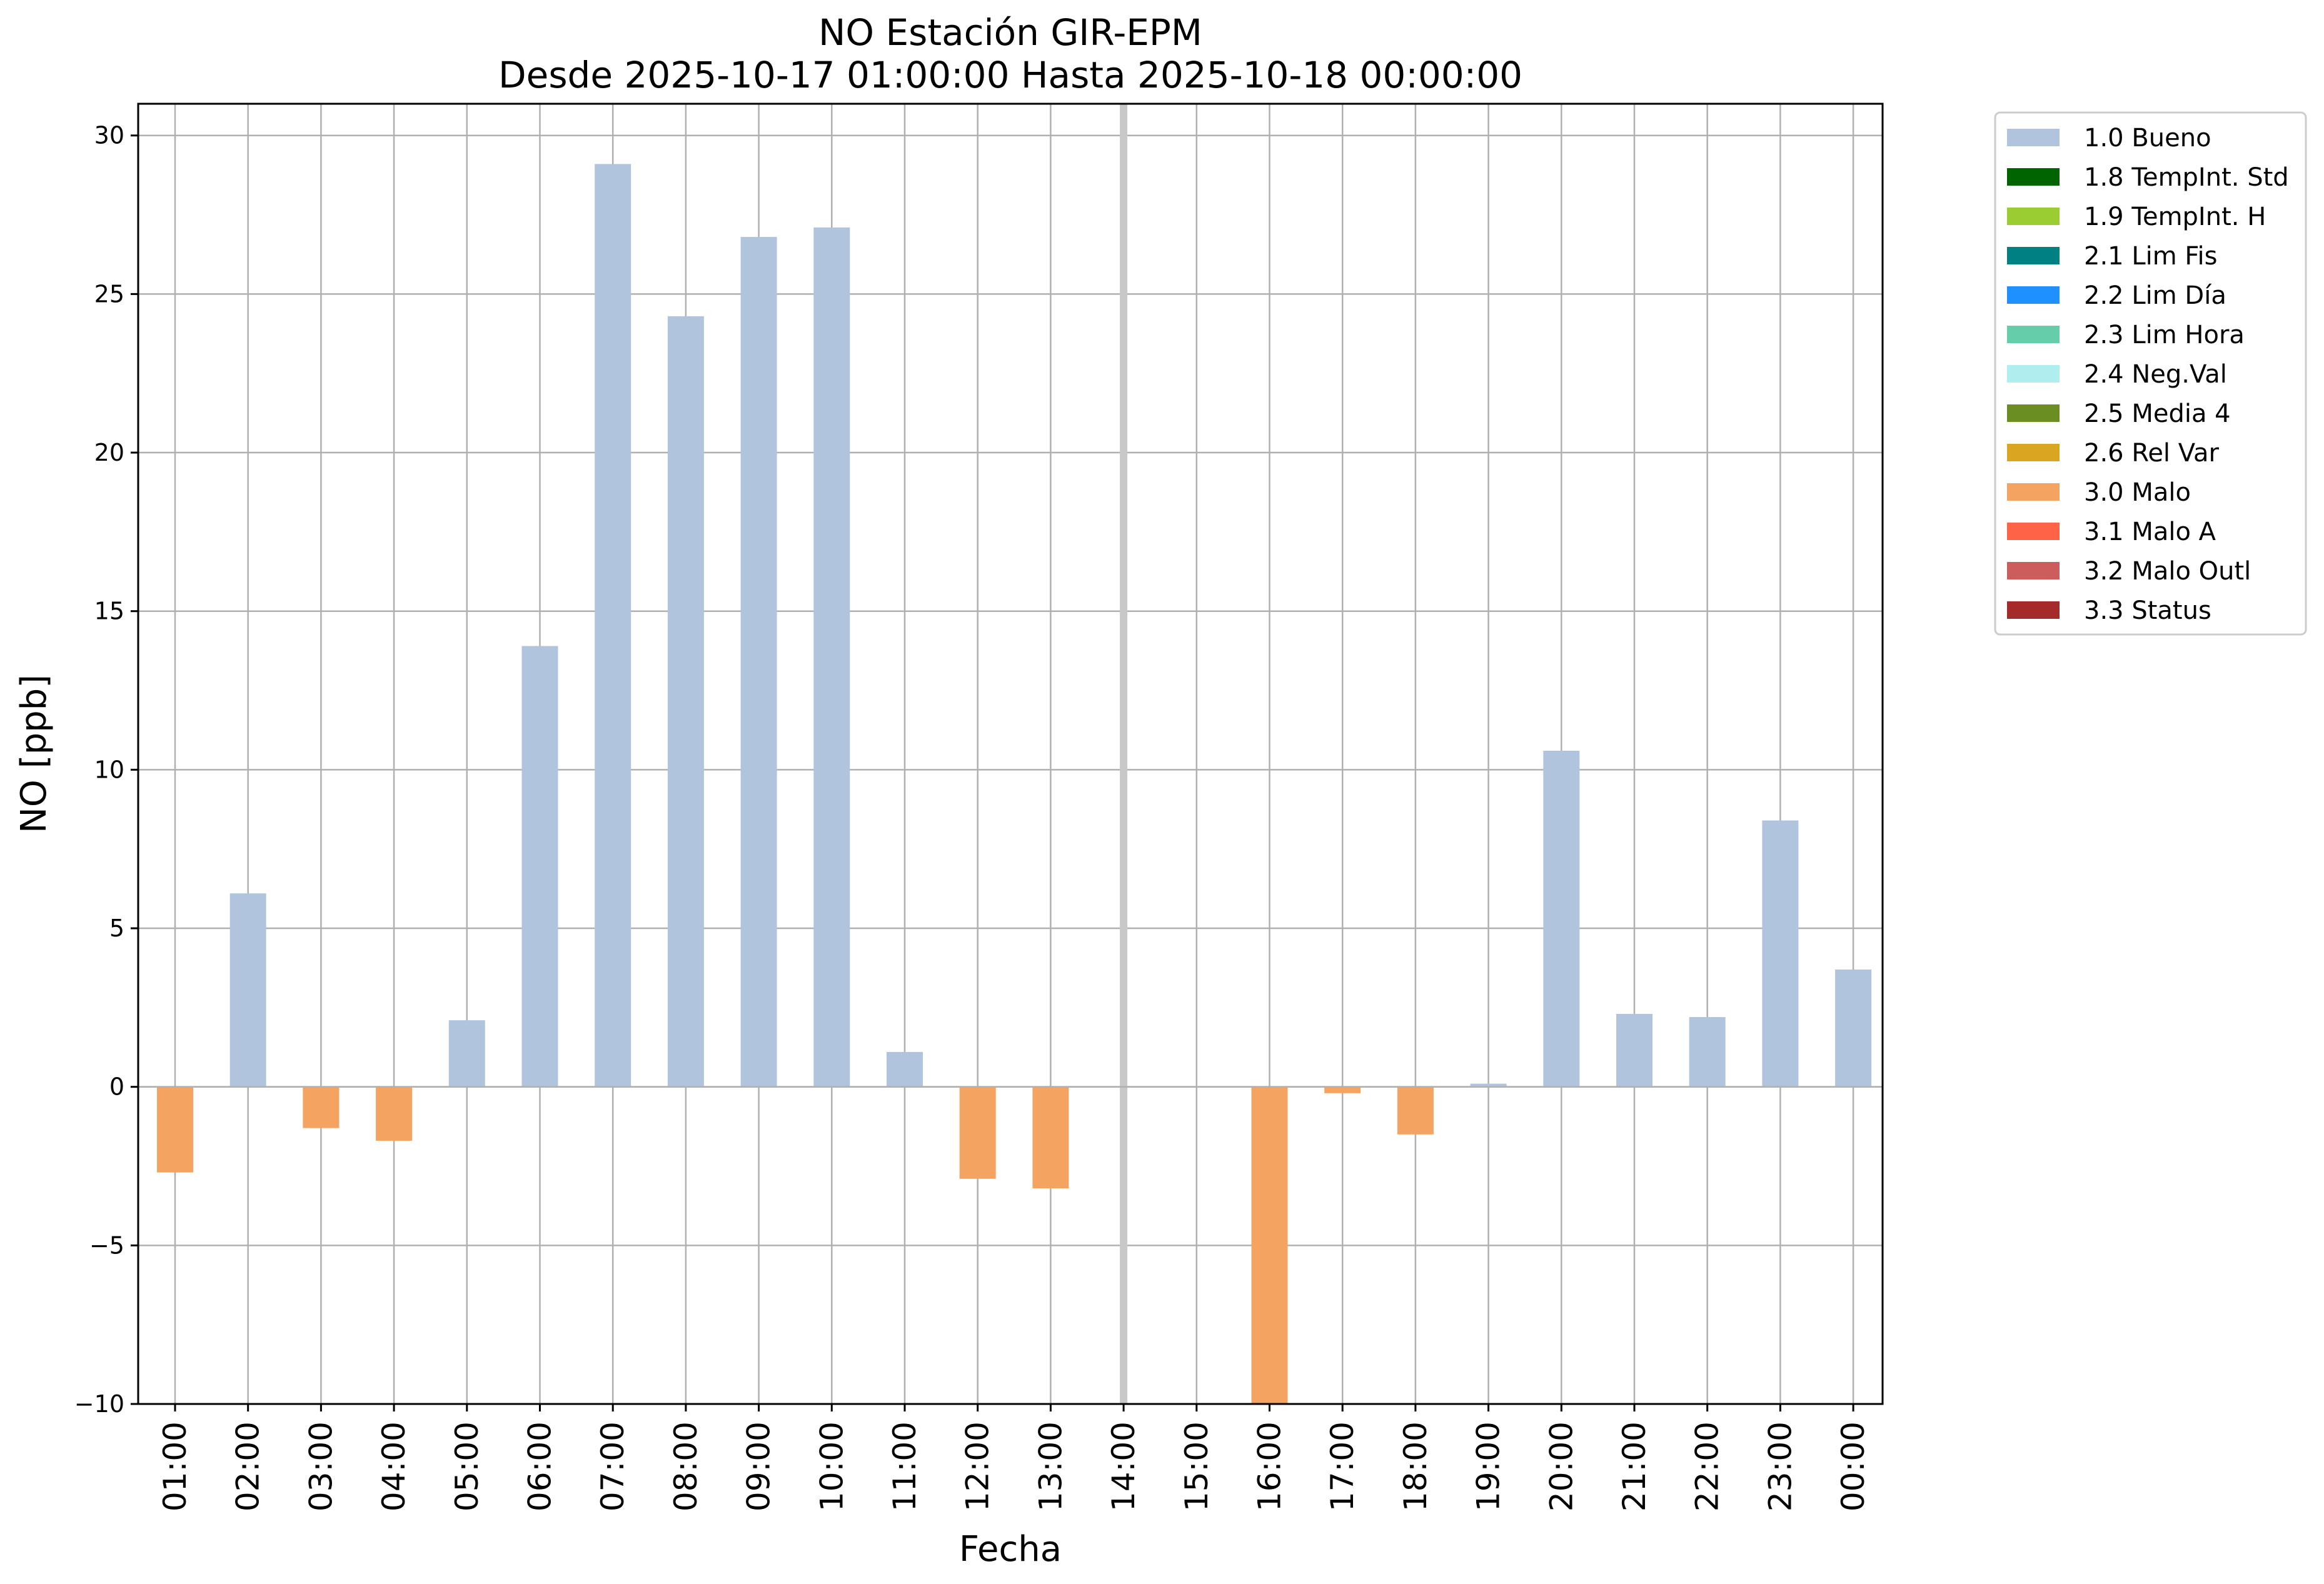  I want to click on legend-label: 1.9 TempInt. H, so click(2175, 217).